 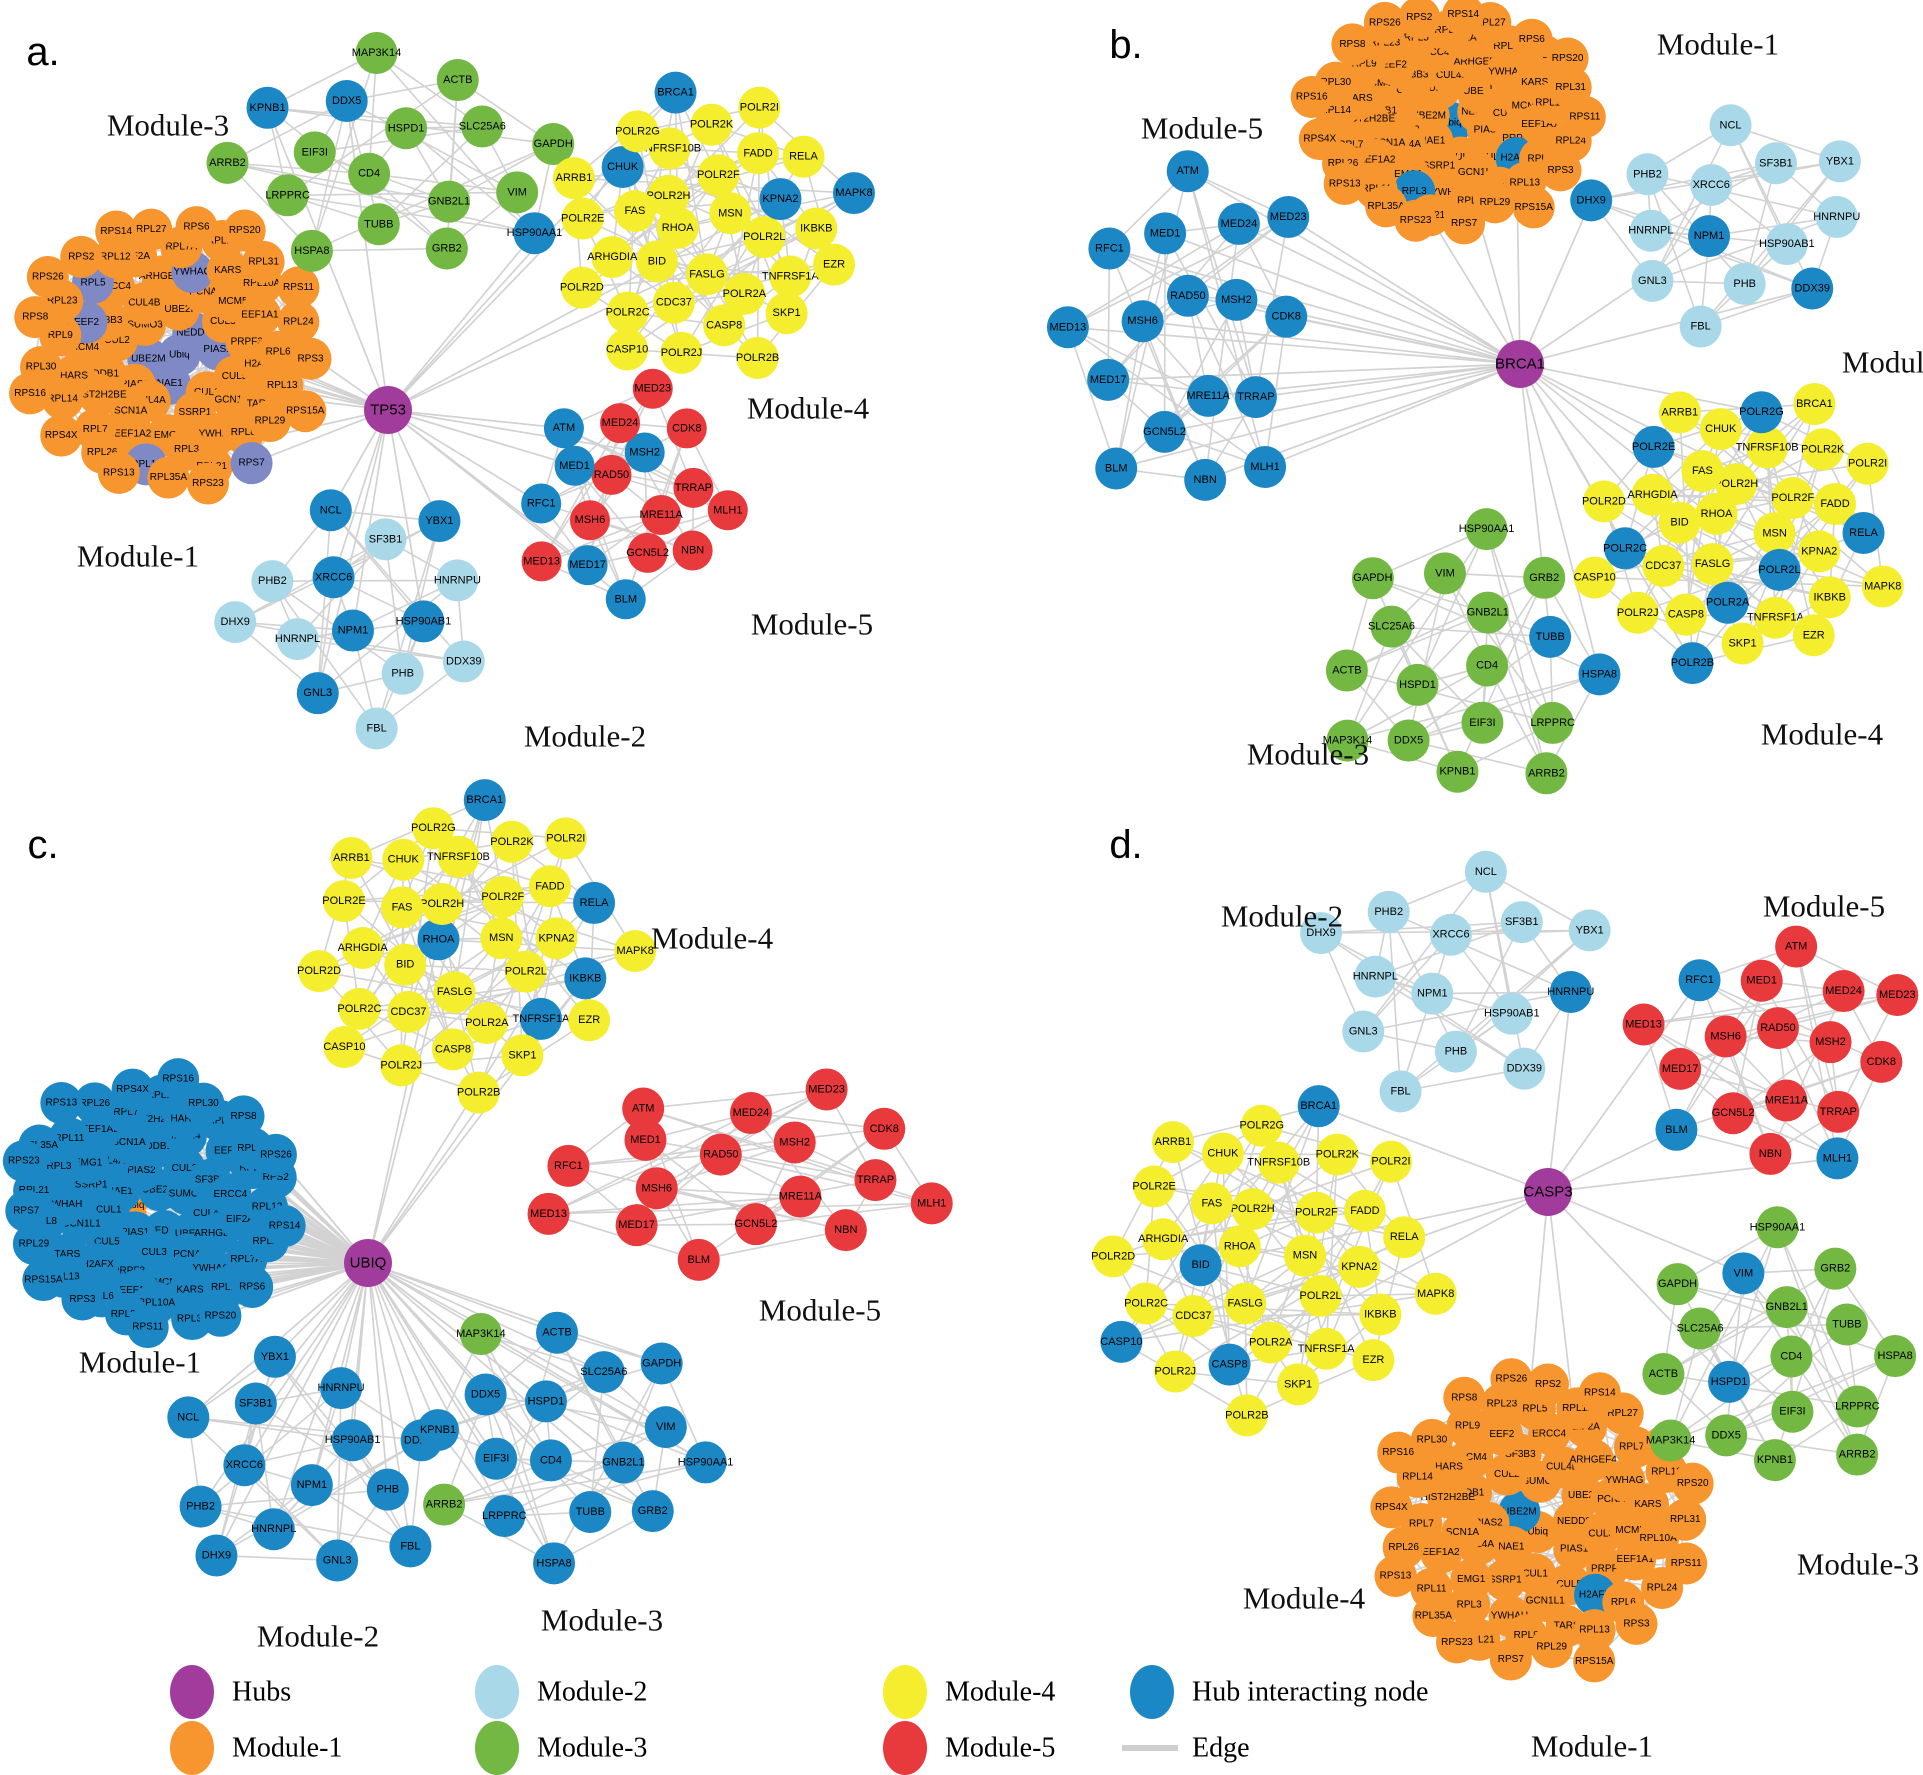 I want to click on network-node-POLR2D, so click(x=1113, y=1256).